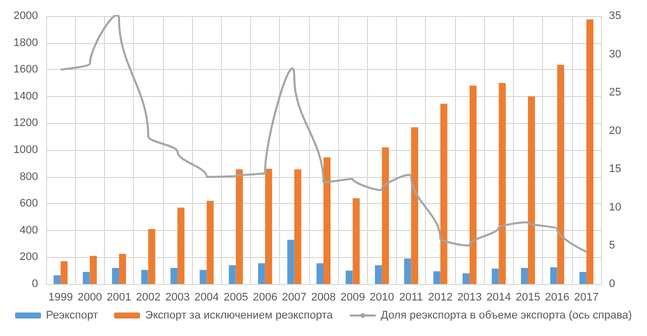 The width and height of the screenshot is (647, 336). I want to click on y-tick-label: 1400, so click(26, 96).